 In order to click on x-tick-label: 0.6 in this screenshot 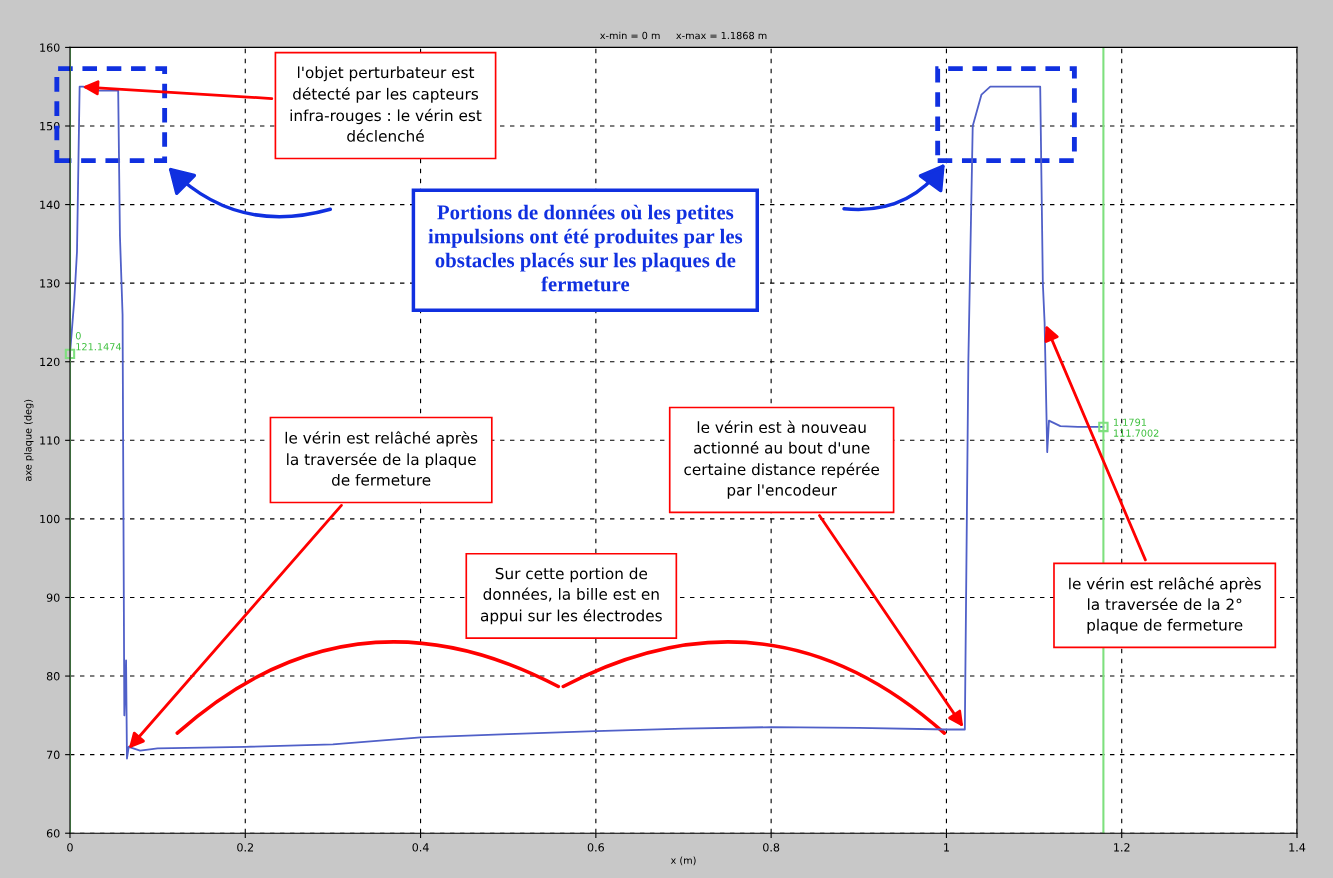, I will do `click(595, 847)`.